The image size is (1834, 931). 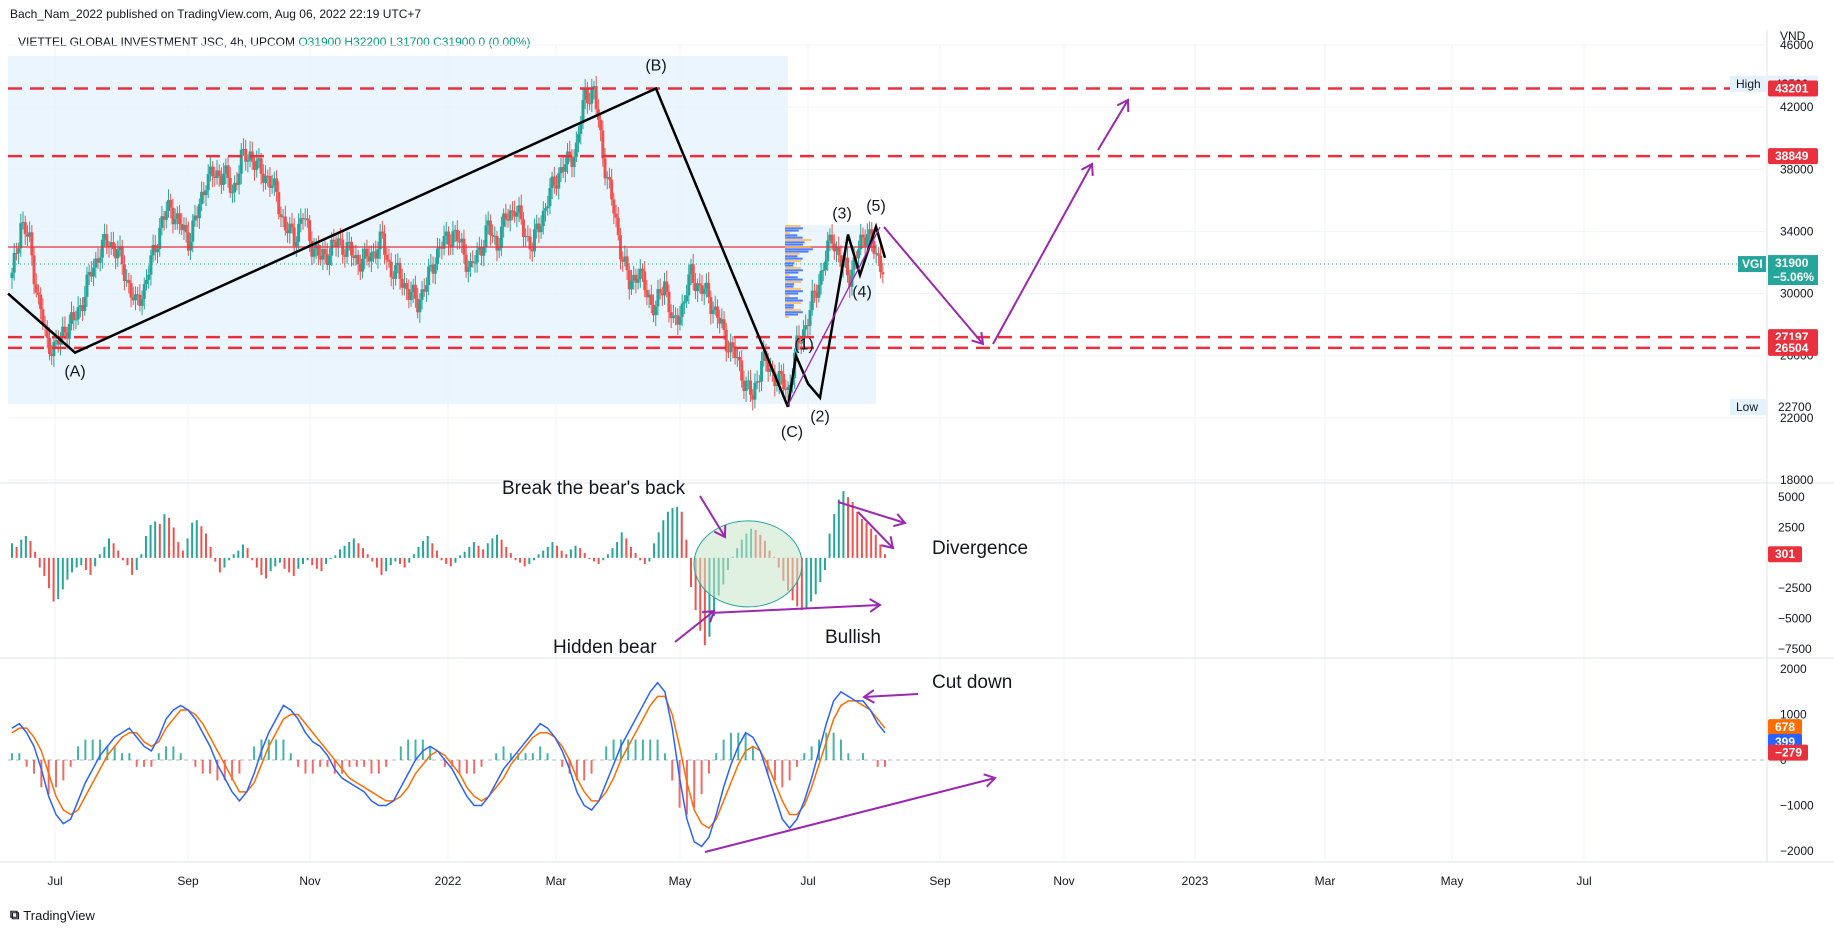 What do you see at coordinates (980, 548) in the screenshot?
I see `annotation-divergence: Divergence` at bounding box center [980, 548].